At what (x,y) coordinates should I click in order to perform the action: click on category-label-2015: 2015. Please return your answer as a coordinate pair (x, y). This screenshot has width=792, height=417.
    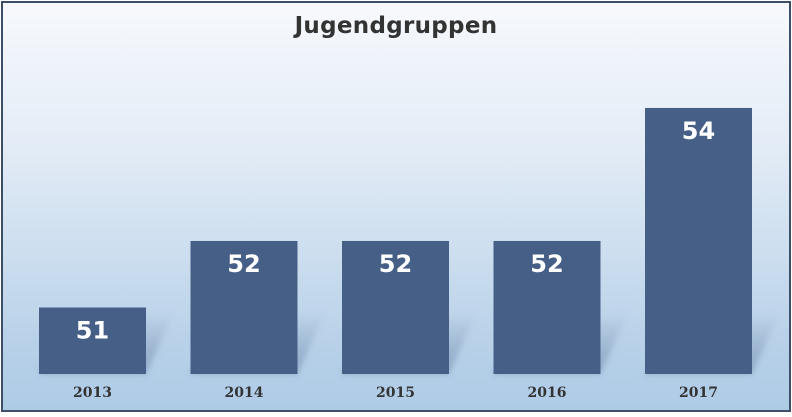
    Looking at the image, I should click on (395, 393).